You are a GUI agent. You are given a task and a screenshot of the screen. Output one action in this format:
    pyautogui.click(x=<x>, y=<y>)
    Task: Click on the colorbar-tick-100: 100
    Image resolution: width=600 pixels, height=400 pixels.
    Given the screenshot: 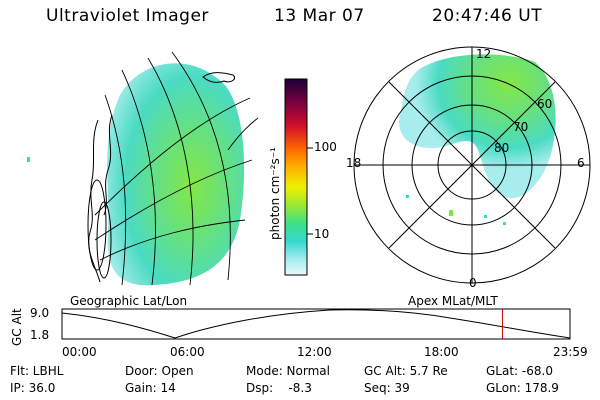 What is the action you would take?
    pyautogui.click(x=325, y=147)
    